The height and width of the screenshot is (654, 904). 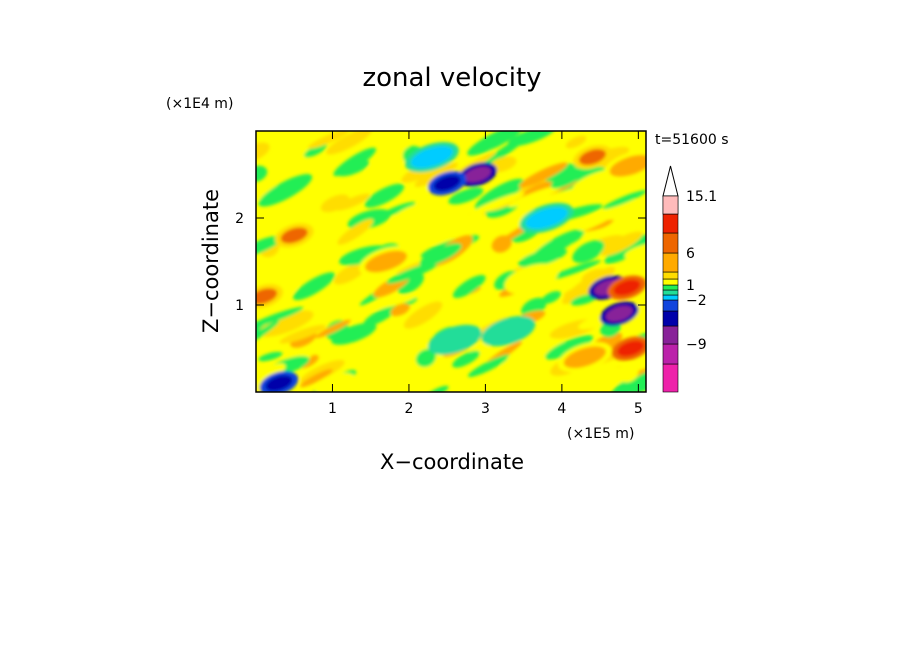 I want to click on time-label: t=51600 s, so click(x=692, y=140).